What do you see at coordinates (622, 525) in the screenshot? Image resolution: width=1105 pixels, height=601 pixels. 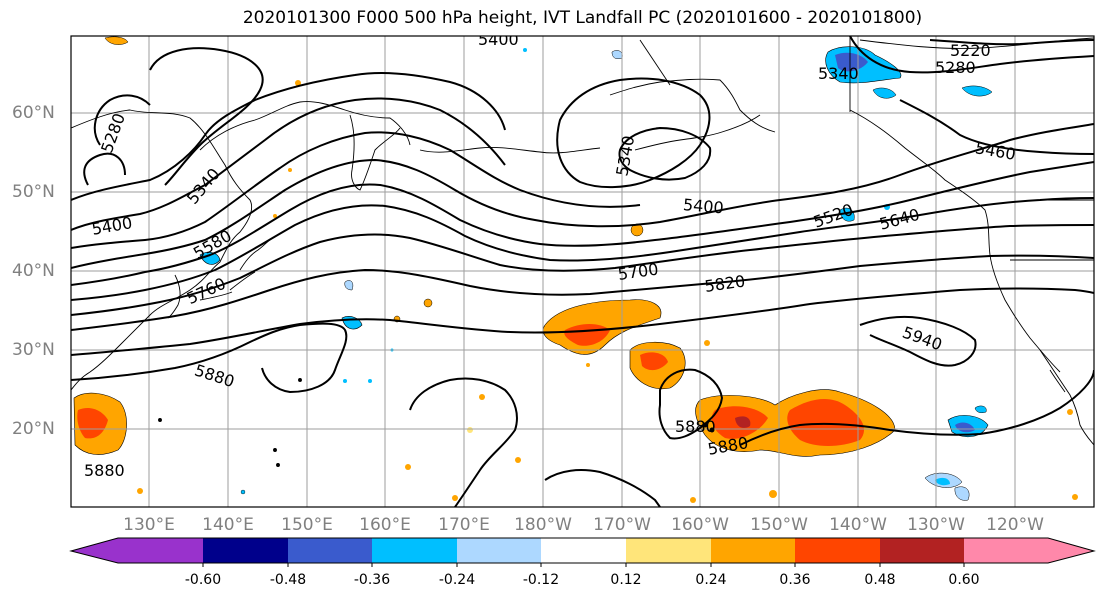 I see `lon-label: 170°W` at bounding box center [622, 525].